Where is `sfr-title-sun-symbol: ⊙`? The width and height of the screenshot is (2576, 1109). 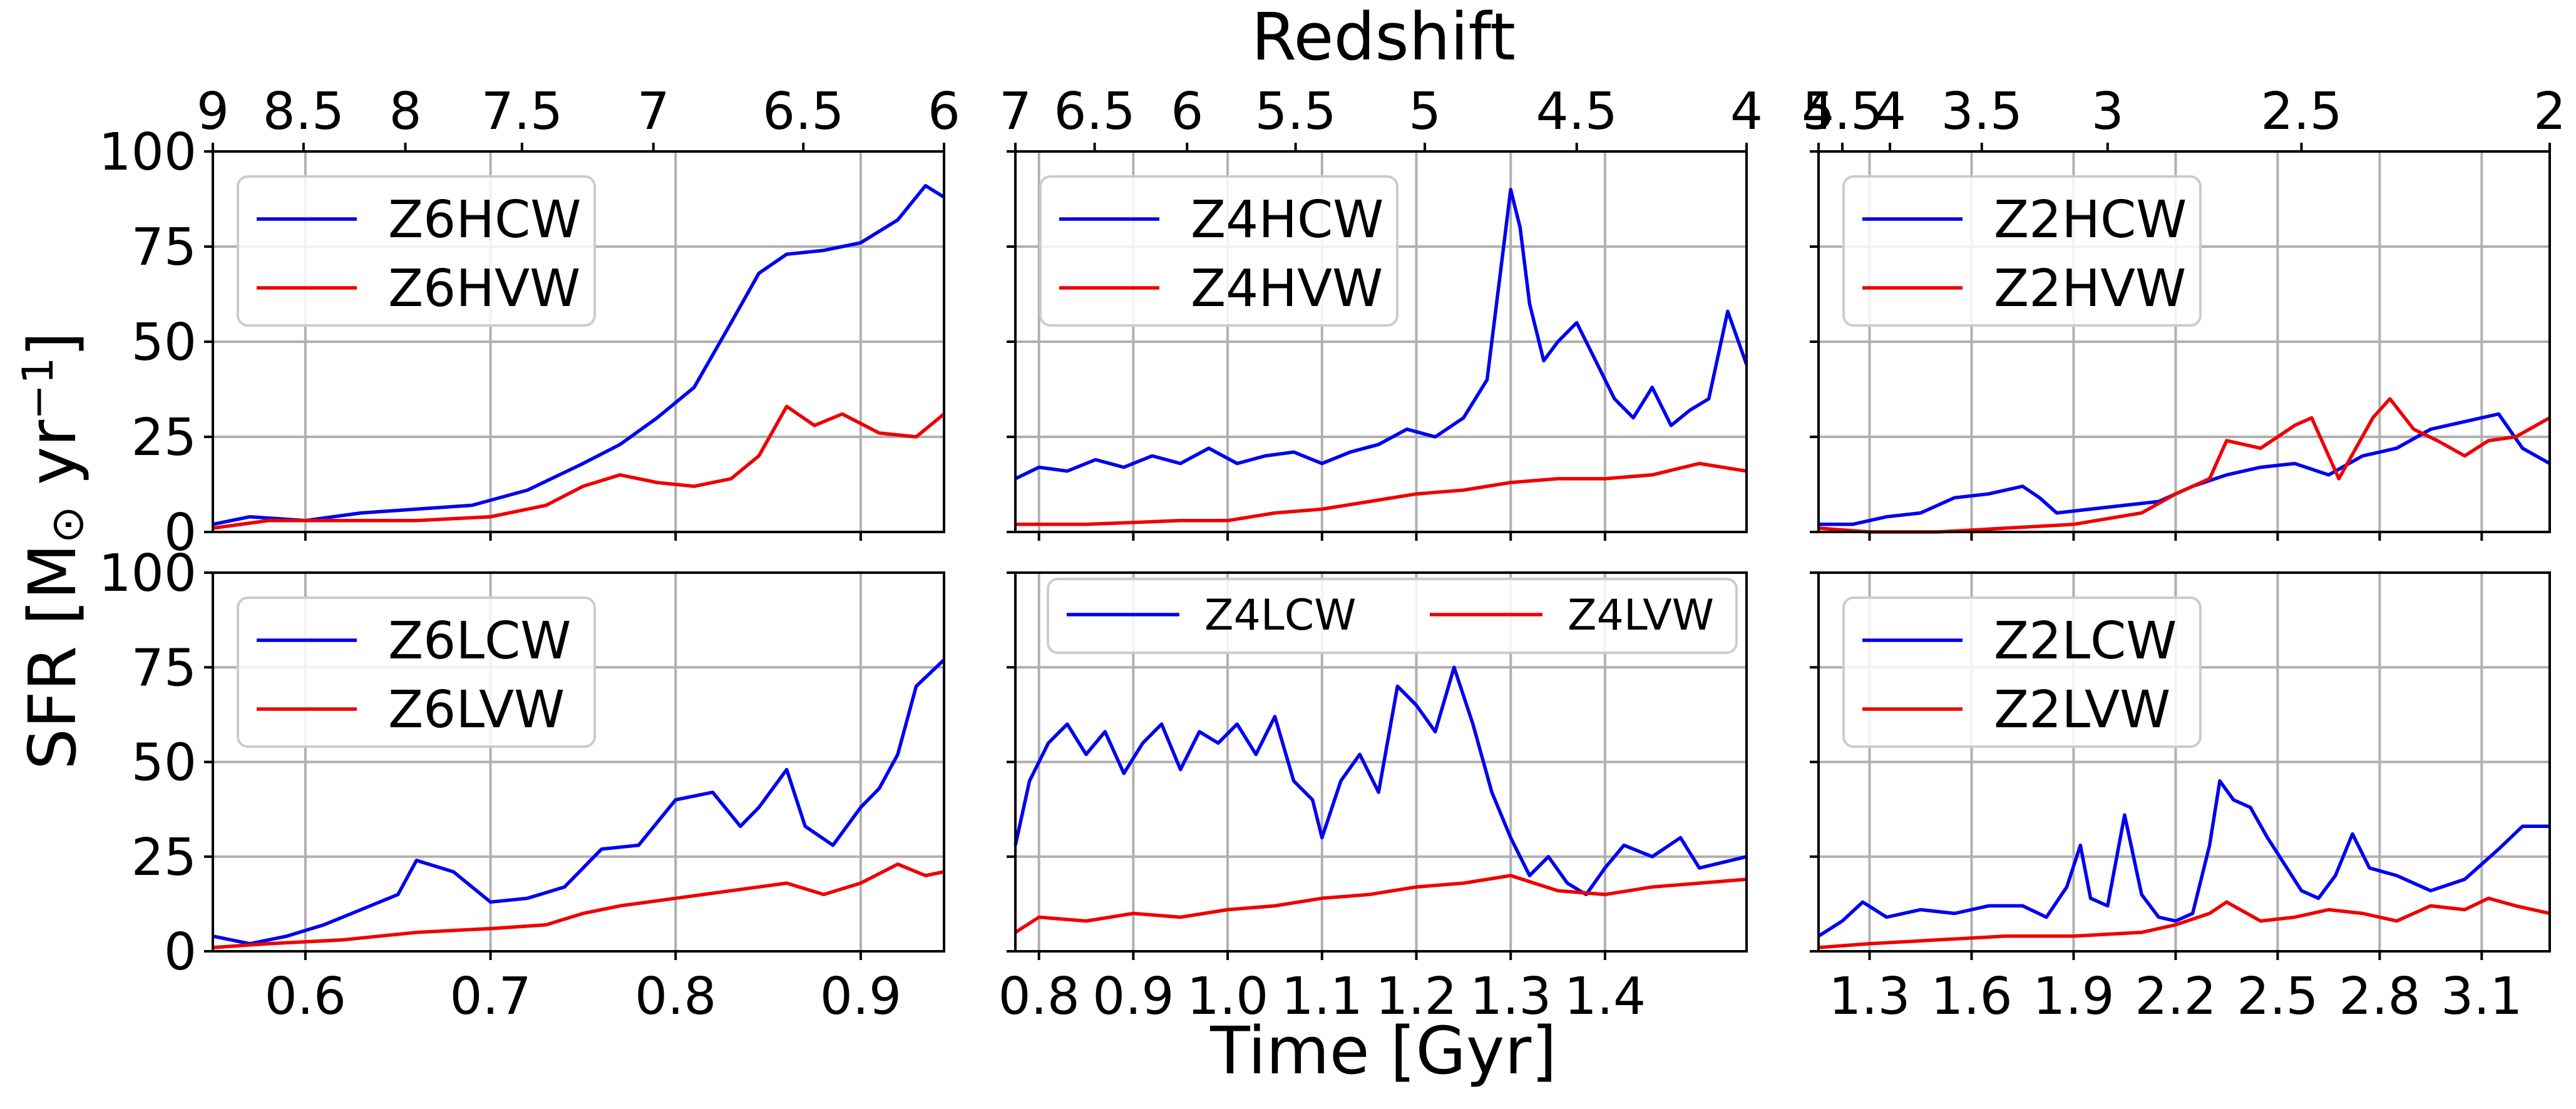
sfr-title-sun-symbol: ⊙ is located at coordinates (67, 524).